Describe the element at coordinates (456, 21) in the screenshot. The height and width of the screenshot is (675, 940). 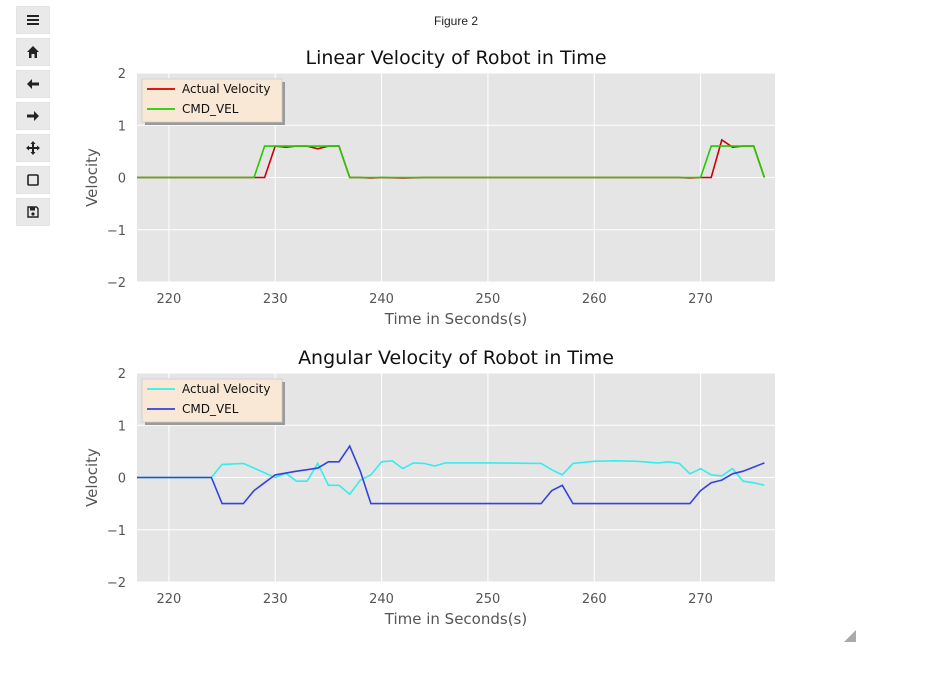
I see `figure-title: Figure 2` at that location.